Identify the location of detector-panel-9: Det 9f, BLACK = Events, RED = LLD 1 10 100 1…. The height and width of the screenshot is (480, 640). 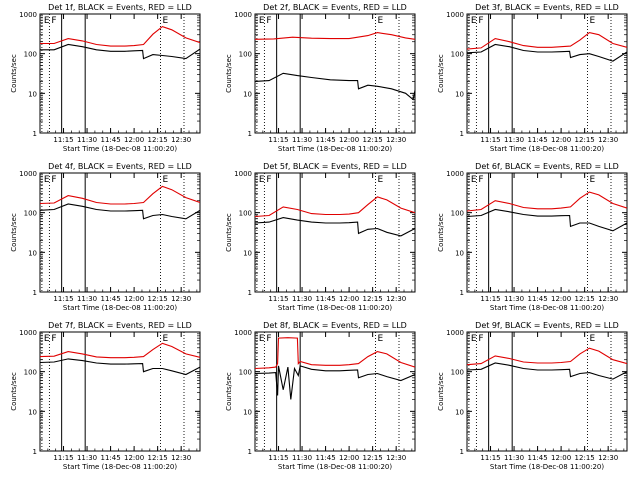
(532, 396).